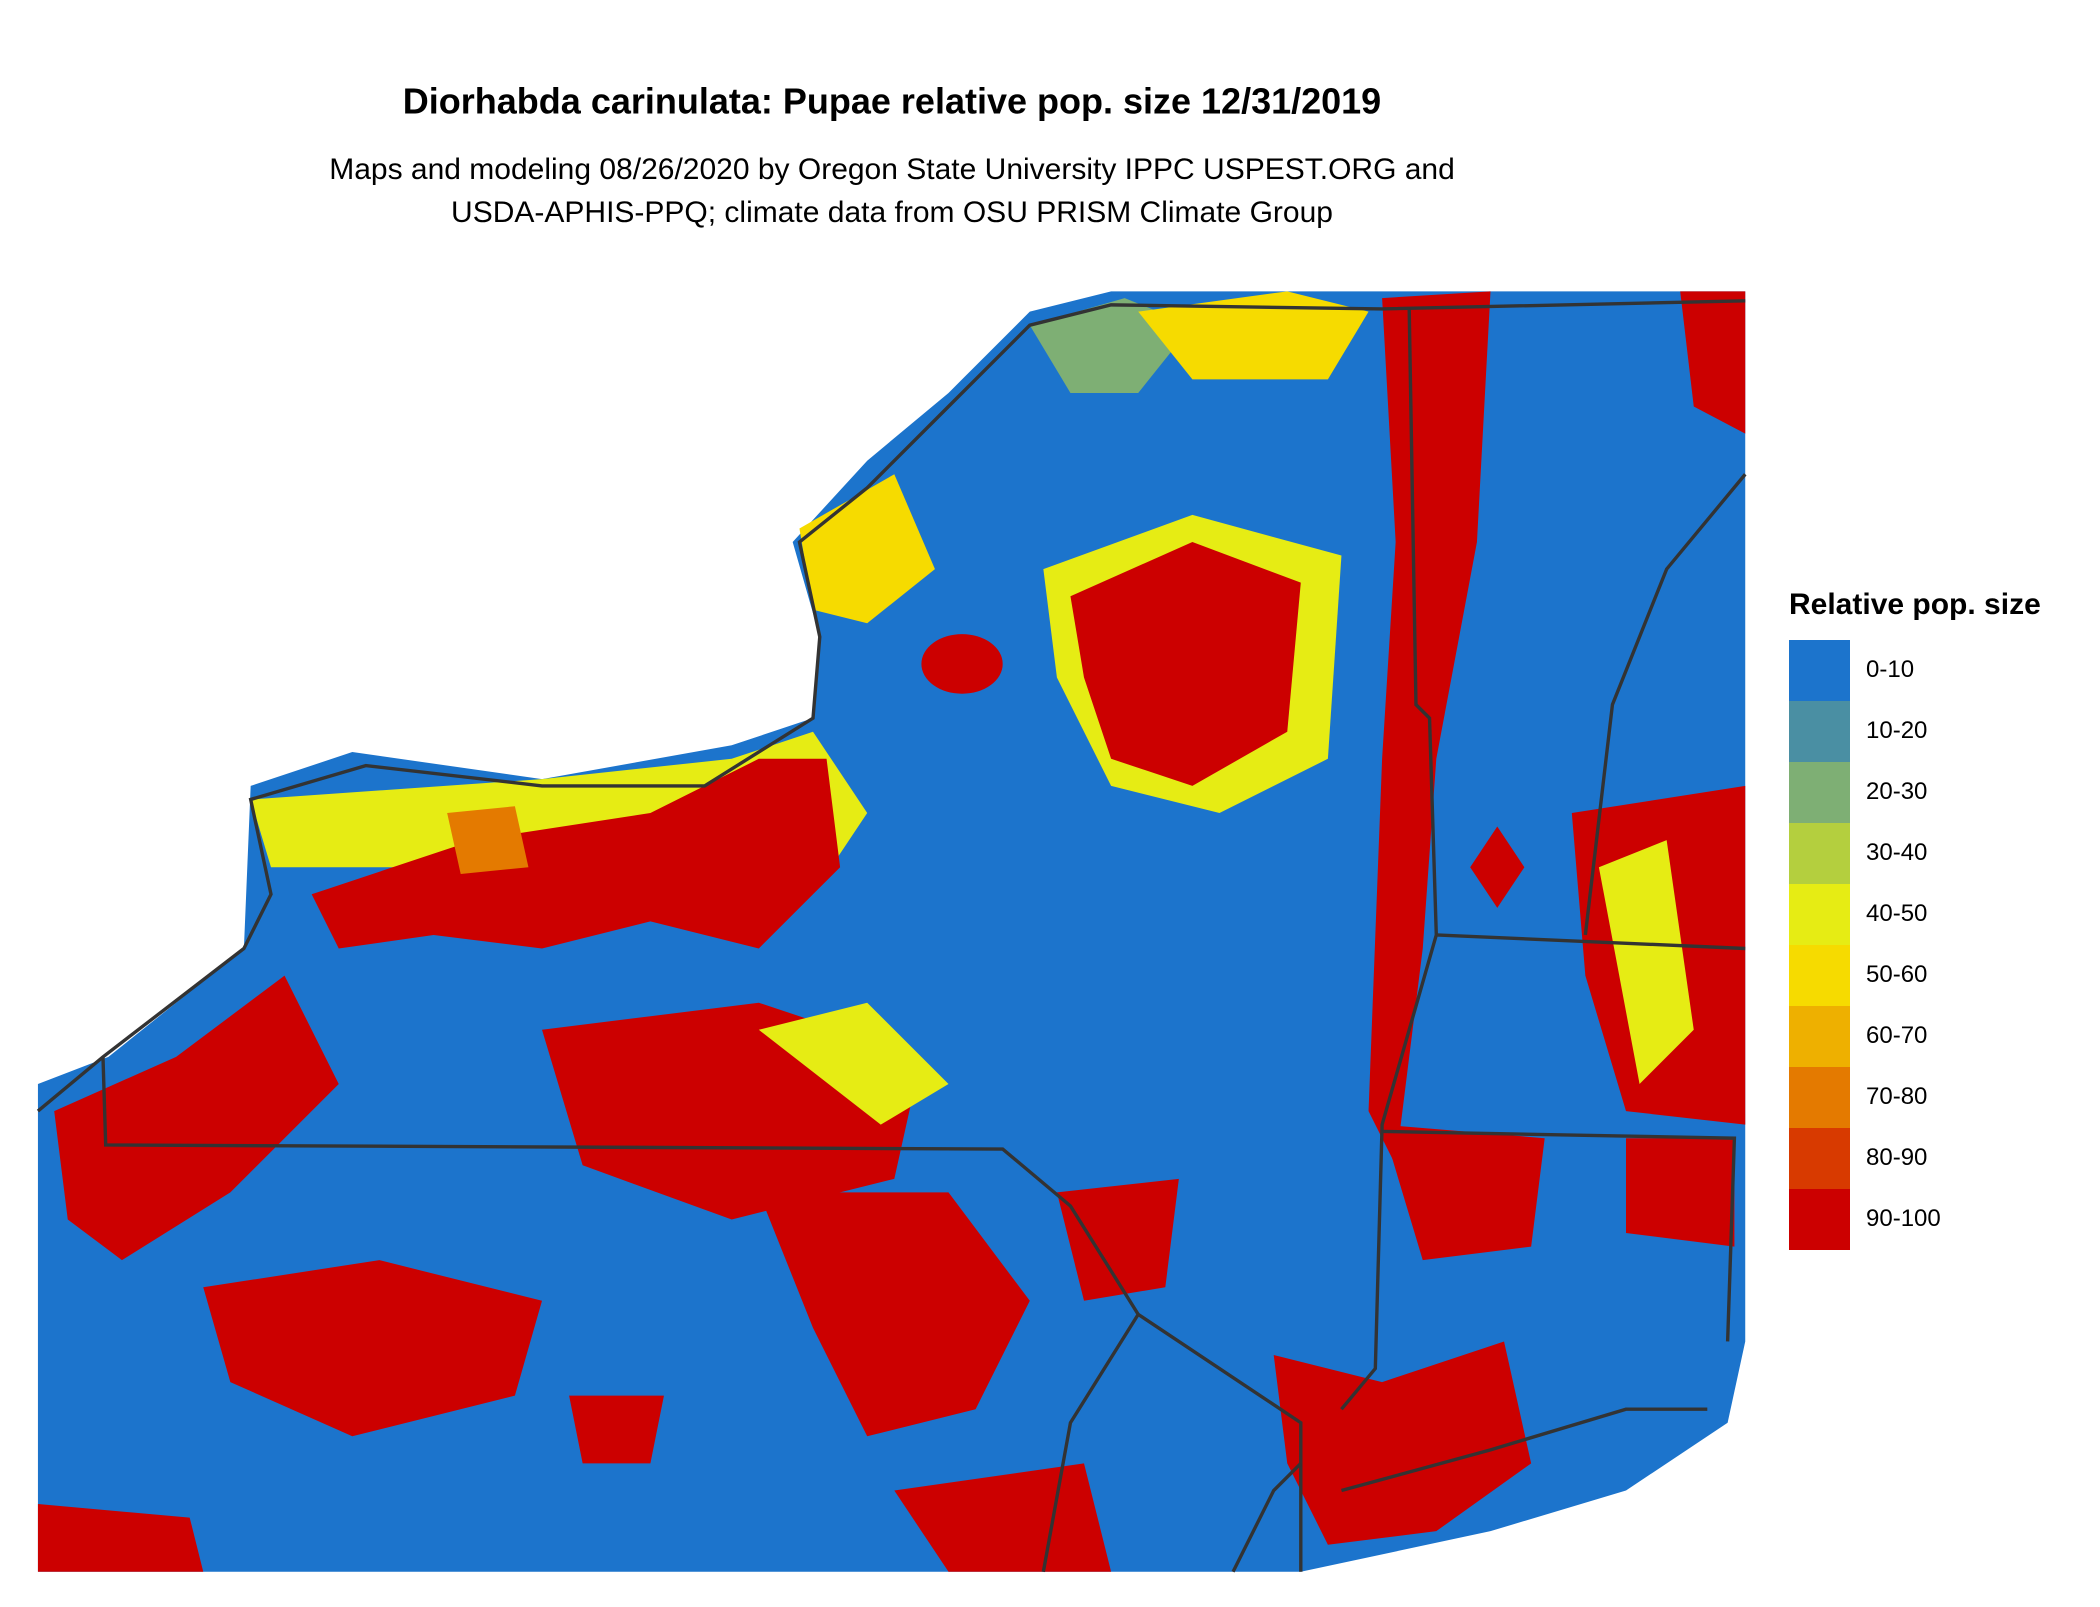 The image size is (2100, 1607). I want to click on legend-title: Relative pop. size, so click(1915, 604).